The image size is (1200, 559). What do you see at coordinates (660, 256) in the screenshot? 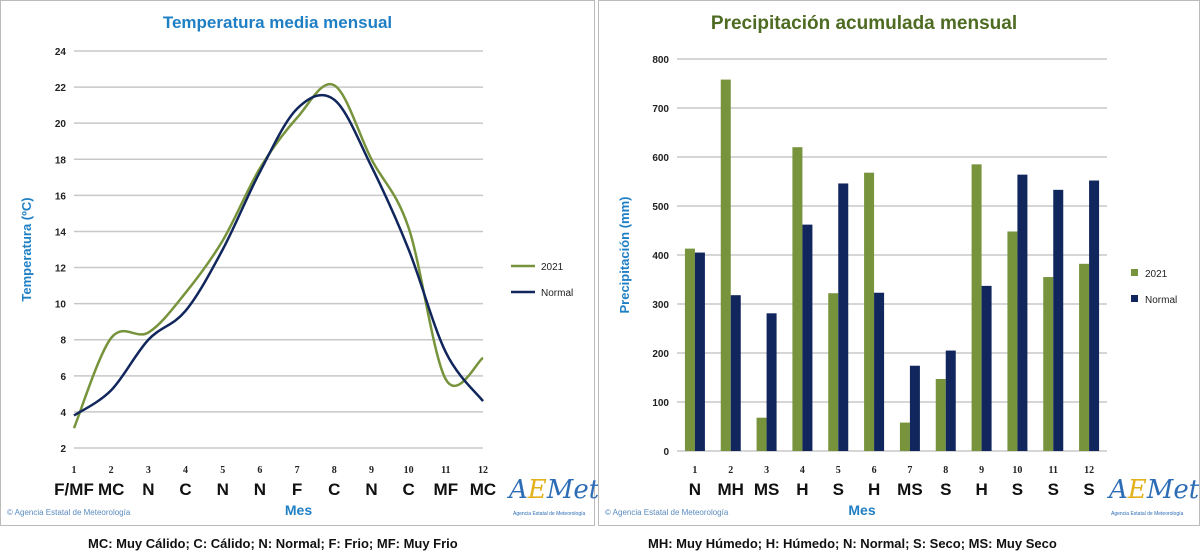
I see `y-tick-label: 400` at bounding box center [660, 256].